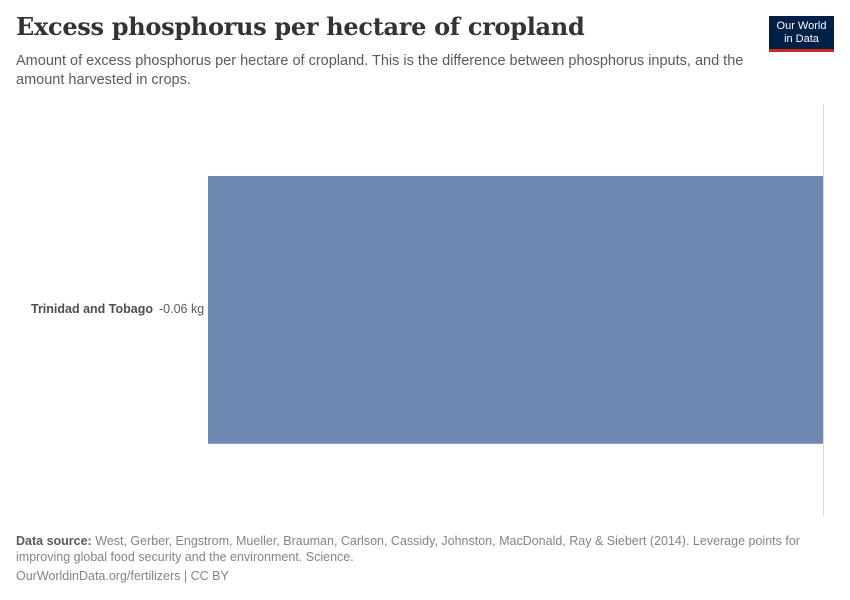  What do you see at coordinates (801, 39) in the screenshot?
I see `logo-line-2: in Data` at bounding box center [801, 39].